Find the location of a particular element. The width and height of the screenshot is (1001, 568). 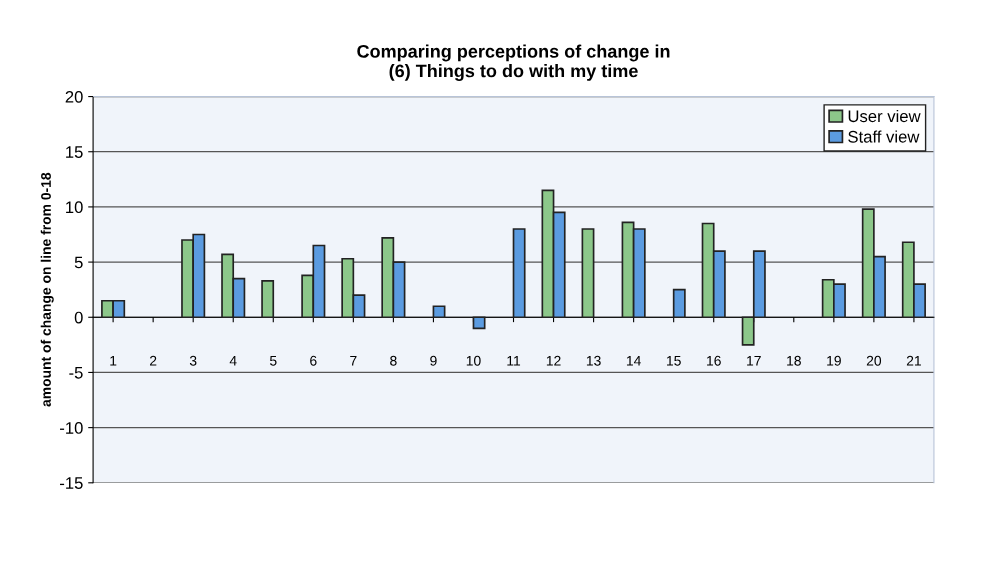

y-tick-label: 20 is located at coordinates (74, 96).